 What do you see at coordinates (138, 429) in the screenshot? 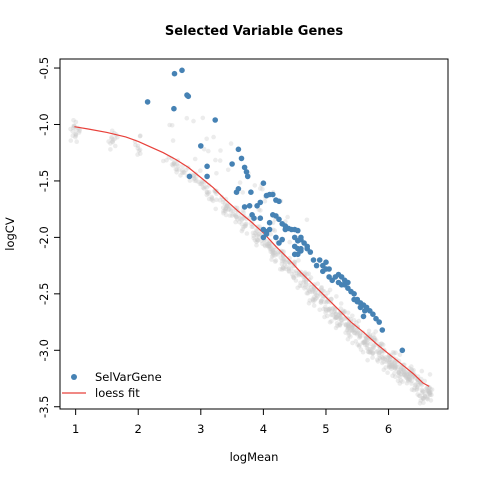
I see `x-tick-label: 2` at bounding box center [138, 429].